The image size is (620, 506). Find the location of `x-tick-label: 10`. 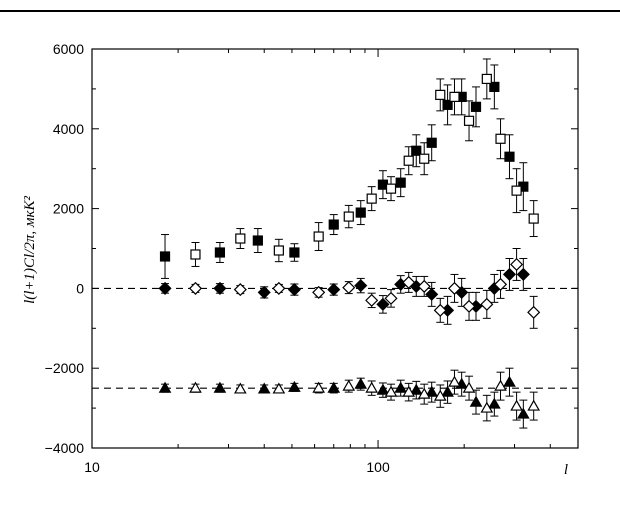

x-tick-label: 10 is located at coordinates (92, 467).